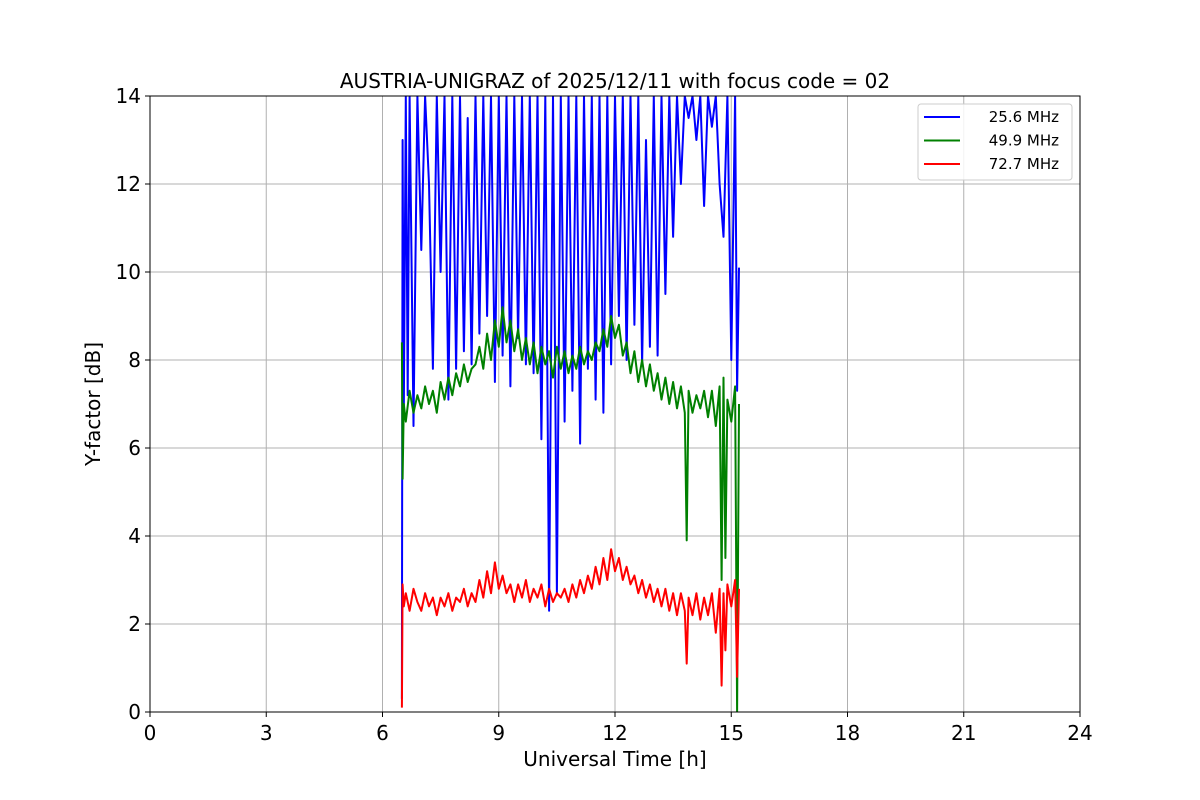  Describe the element at coordinates (614, 733) in the screenshot. I see `x-tick-label: 12` at that location.